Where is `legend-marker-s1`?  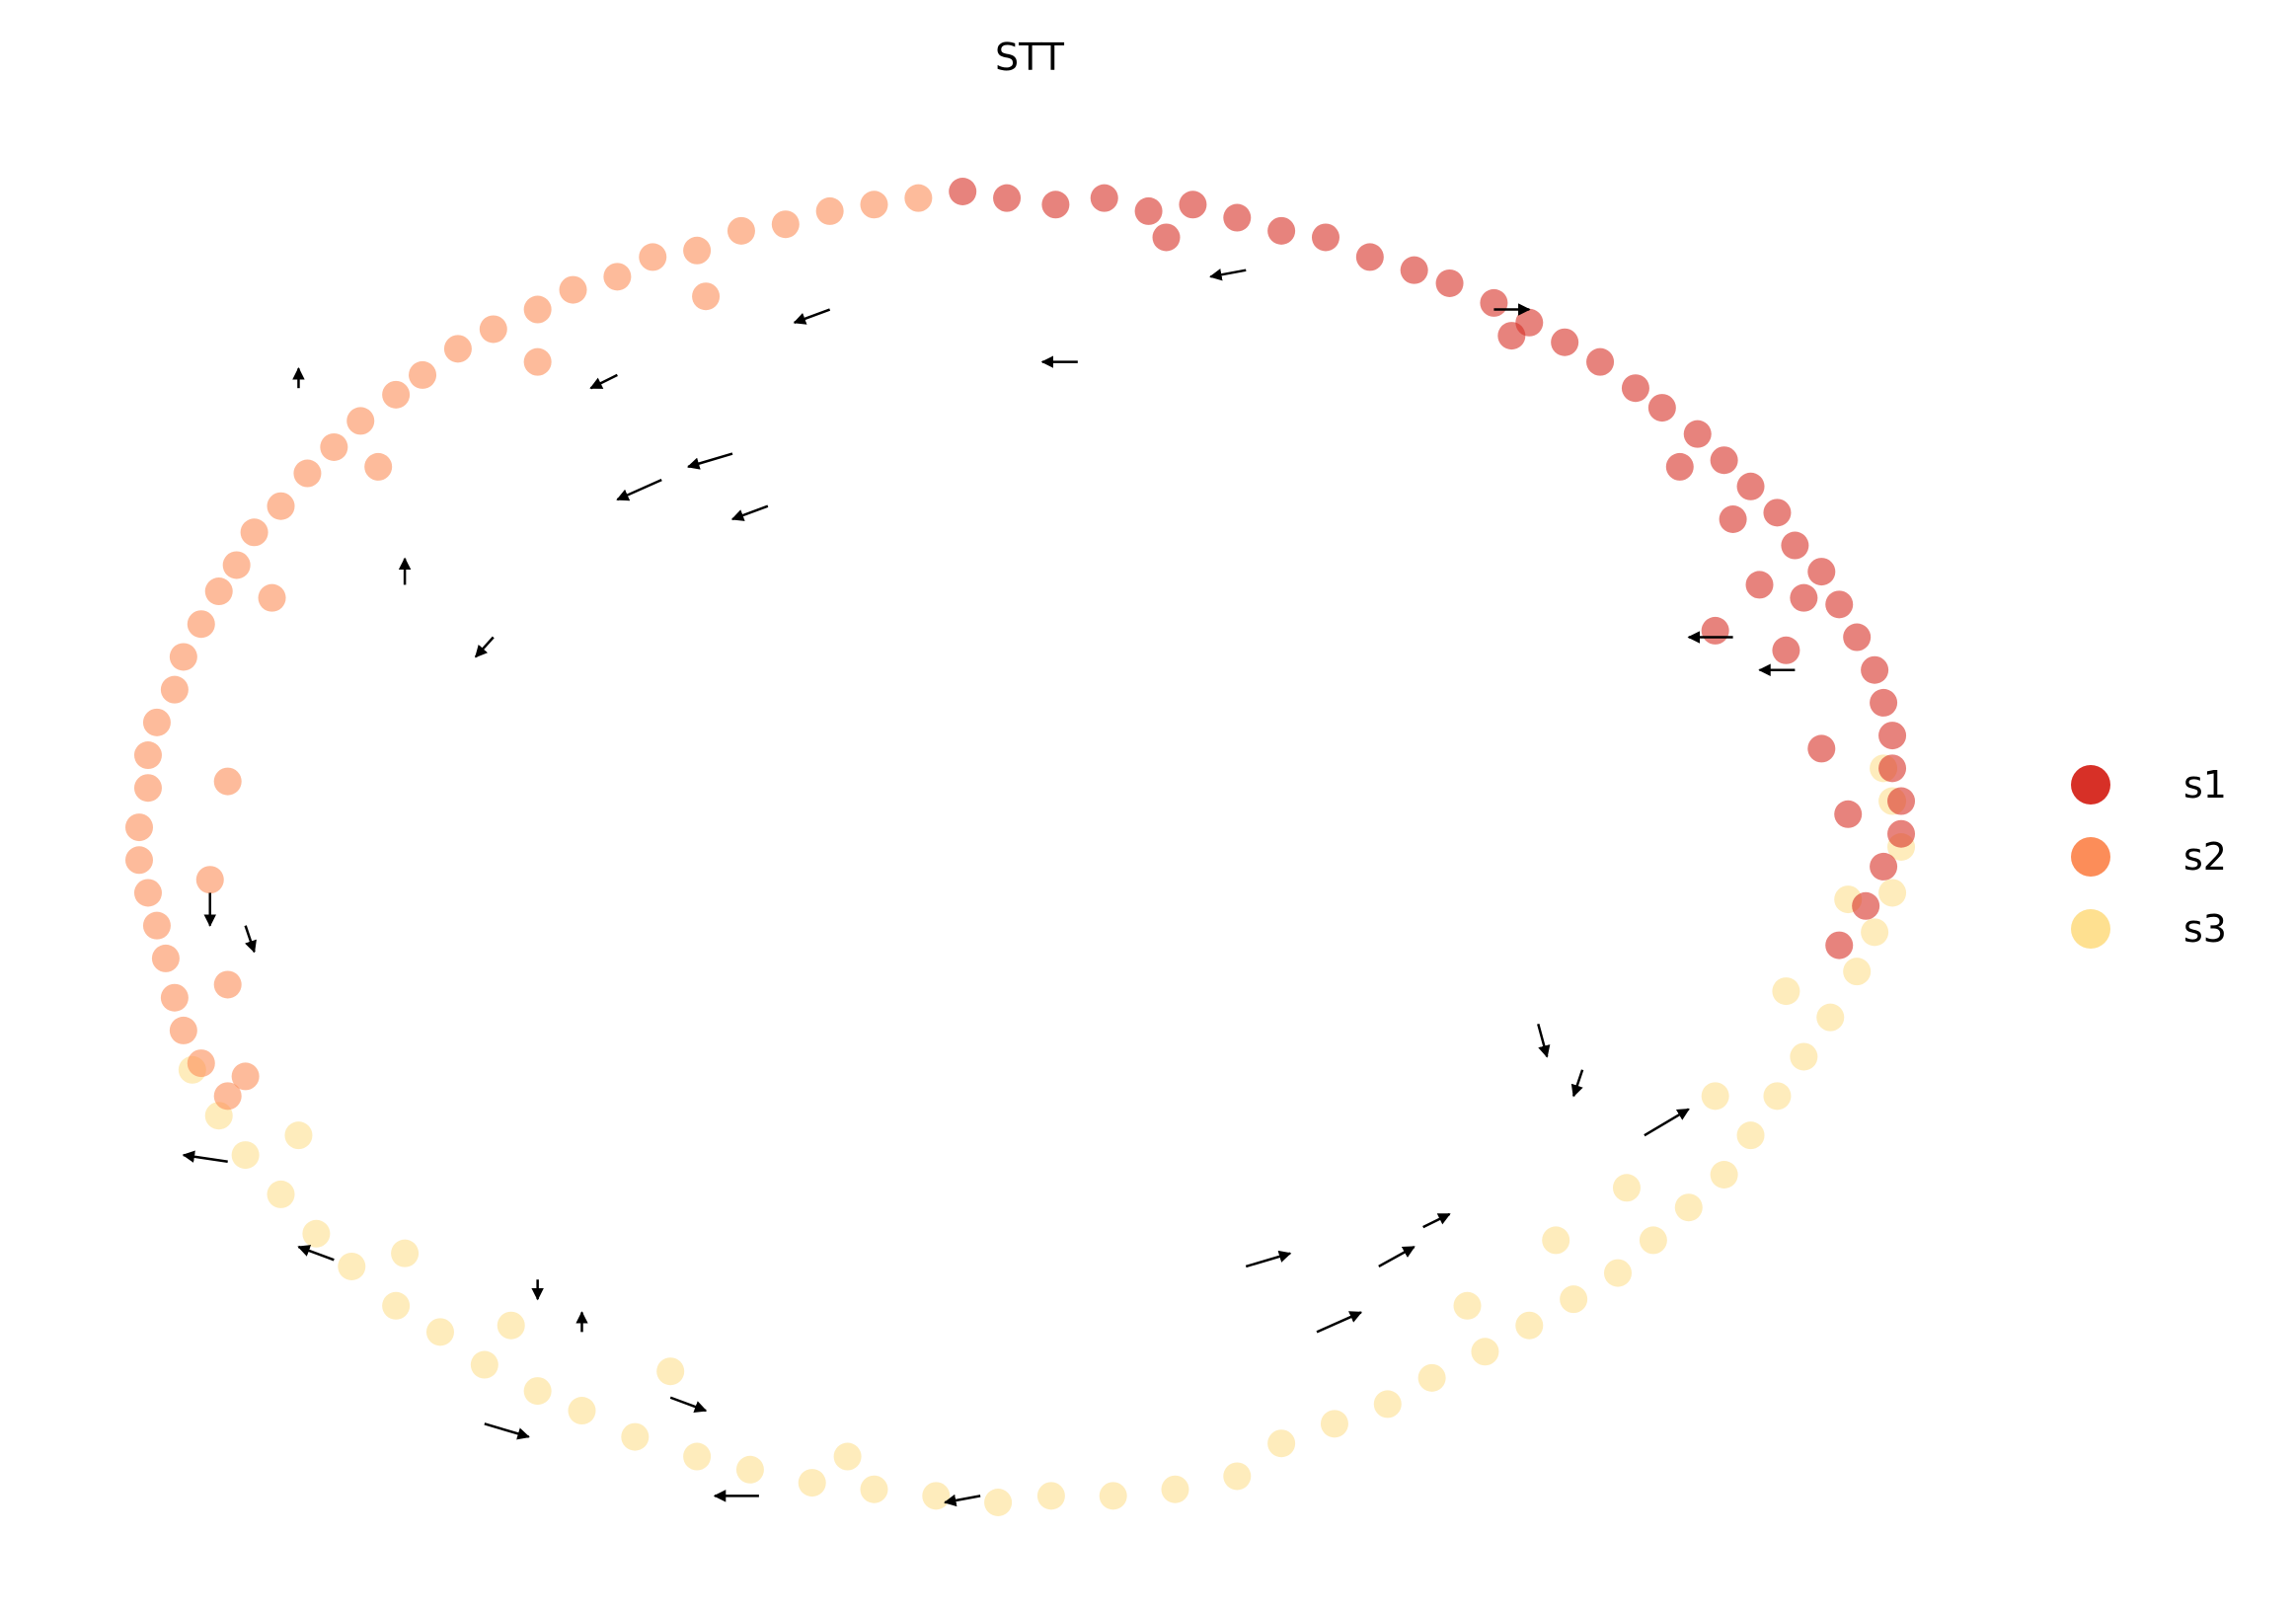 legend-marker-s1 is located at coordinates (2090, 785).